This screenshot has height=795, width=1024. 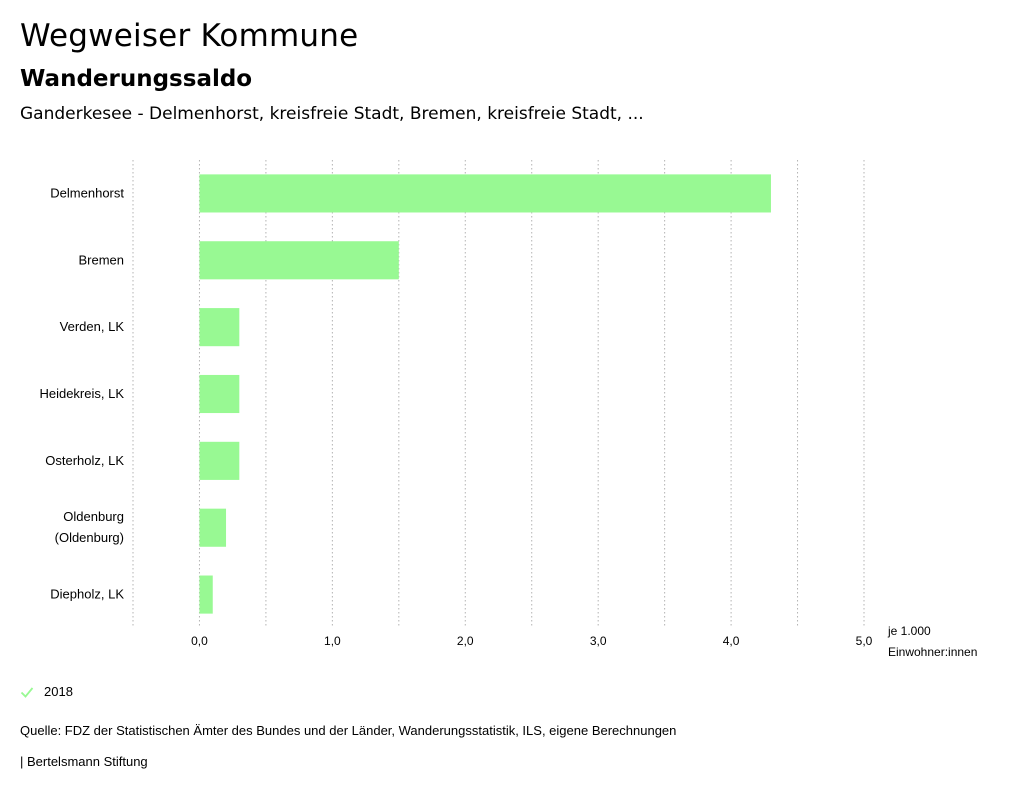 I want to click on category-label: Diepholz, LK, so click(x=87, y=594).